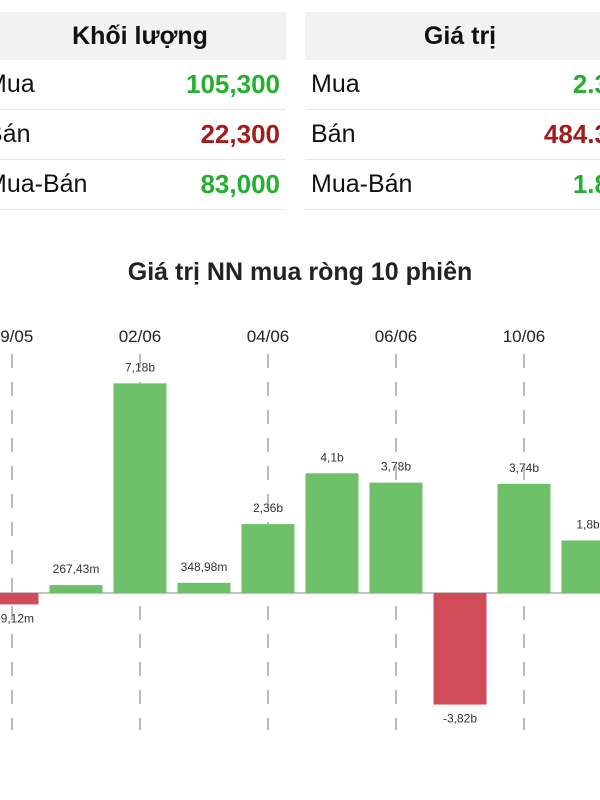  What do you see at coordinates (143, 85) in the screenshot?
I see `volume-row-buy: Mua 105,300` at bounding box center [143, 85].